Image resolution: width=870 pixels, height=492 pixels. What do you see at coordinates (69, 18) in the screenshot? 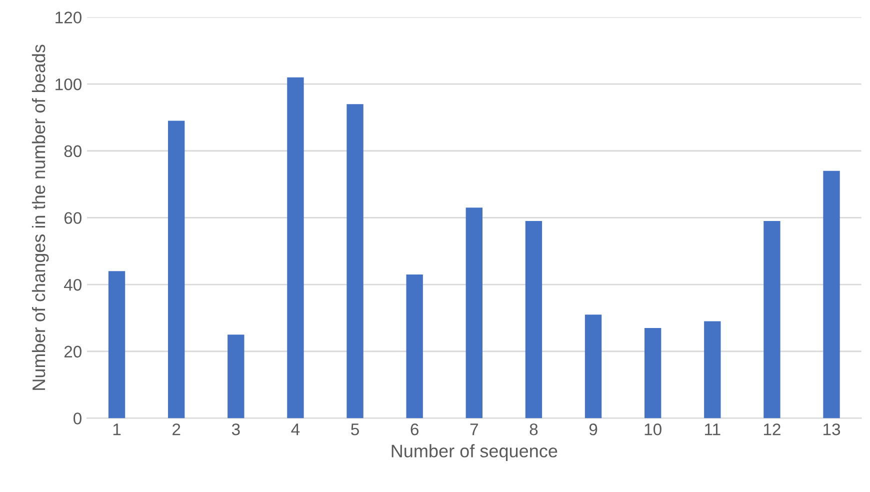
I see `y-tick-label: 120` at bounding box center [69, 18].